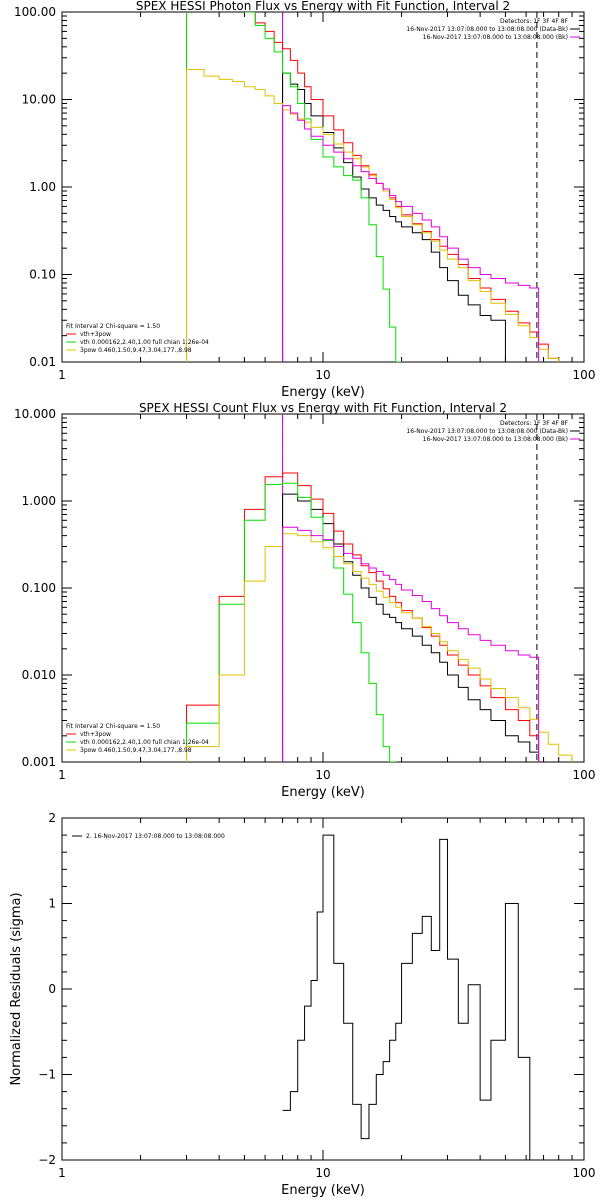 Image resolution: width=600 pixels, height=1200 pixels. I want to click on series-group, so click(406, 997).